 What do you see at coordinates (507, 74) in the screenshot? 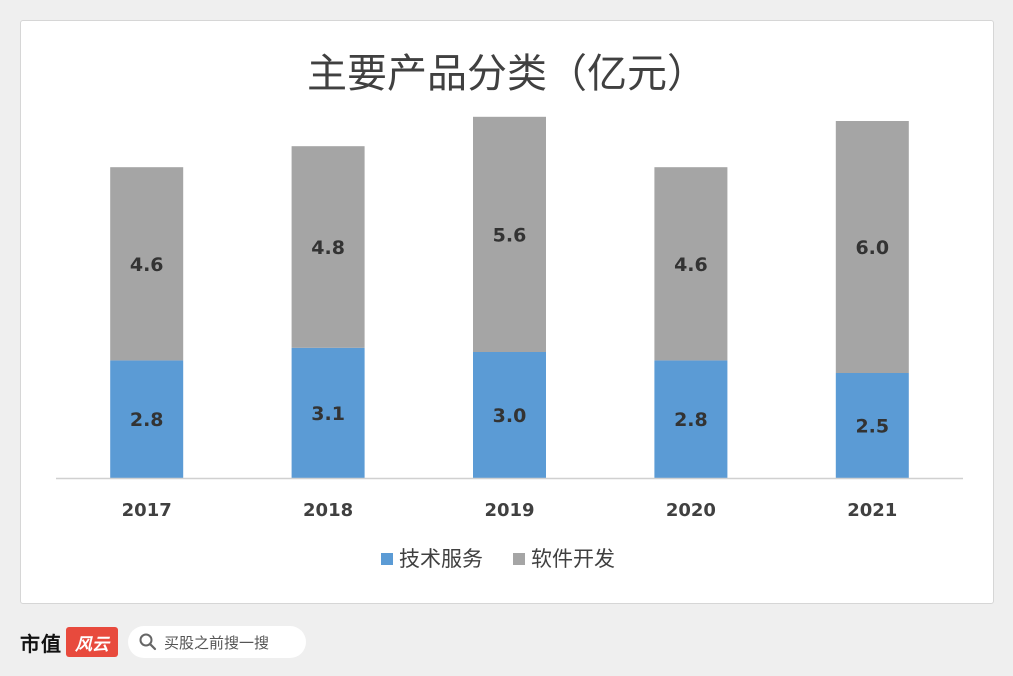
I see `chart-title: 主要产品分类（亿元）` at bounding box center [507, 74].